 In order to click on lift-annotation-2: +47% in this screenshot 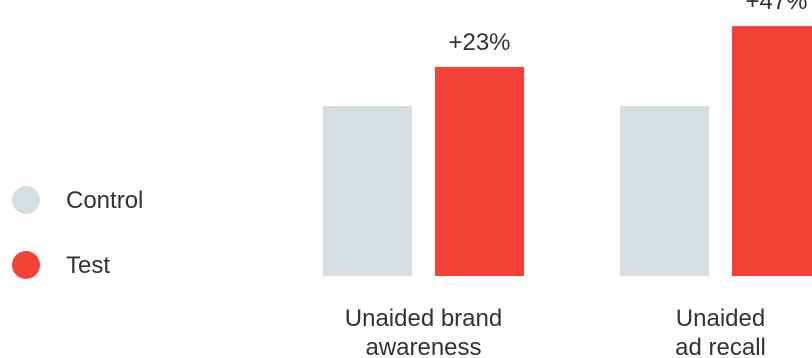, I will do `click(776, 7)`.